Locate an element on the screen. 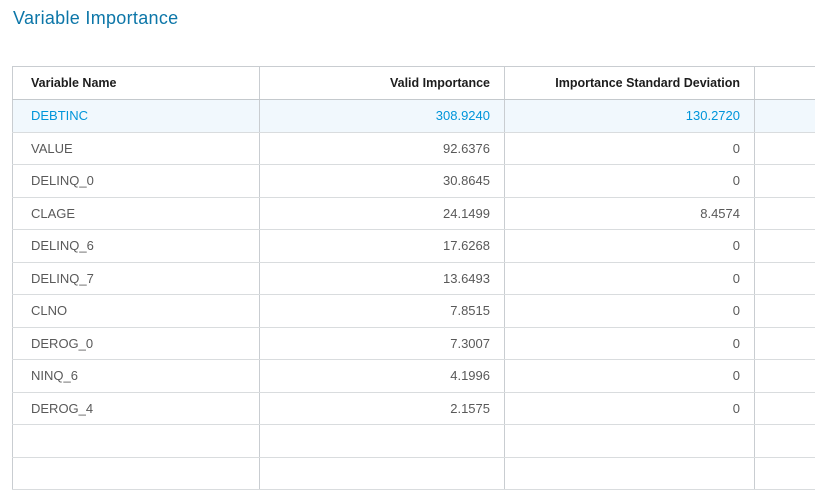 This screenshot has width=815, height=490. table-row: DELINQ_0 30.8645 0 is located at coordinates (414, 181).